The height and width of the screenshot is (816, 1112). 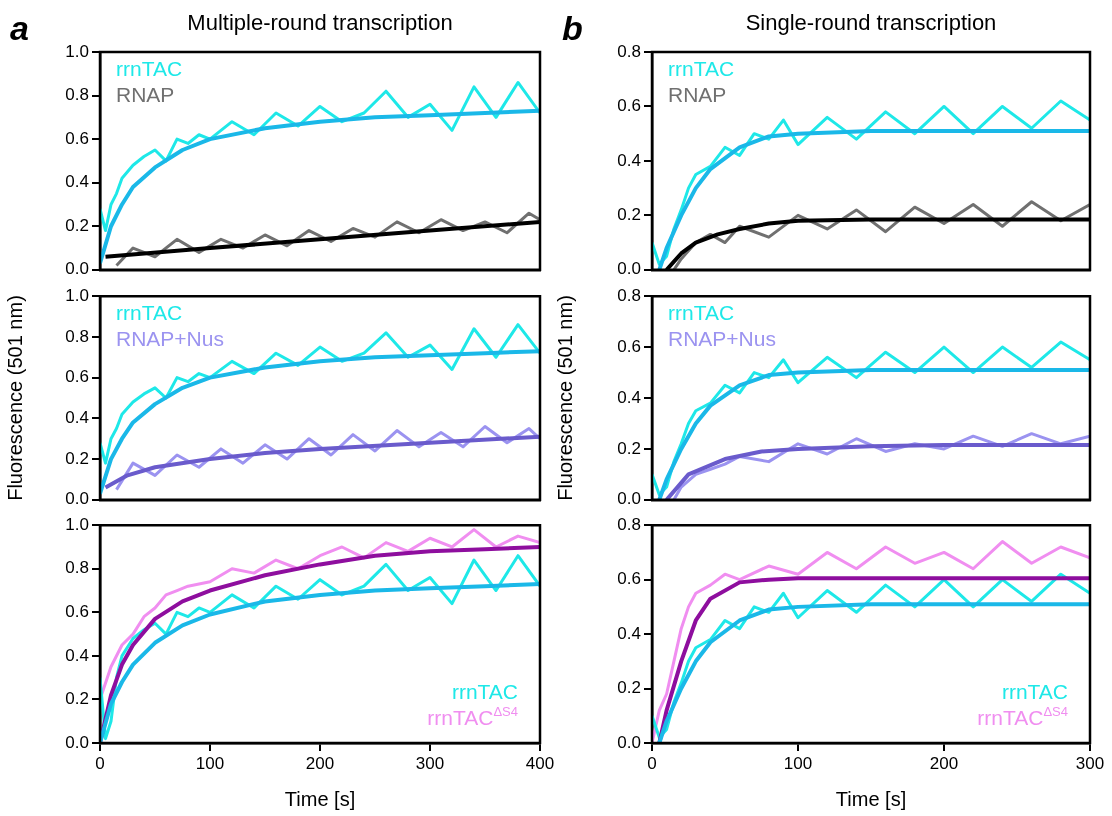 I want to click on chart-title: Multiple-round transcription, so click(x=320, y=22).